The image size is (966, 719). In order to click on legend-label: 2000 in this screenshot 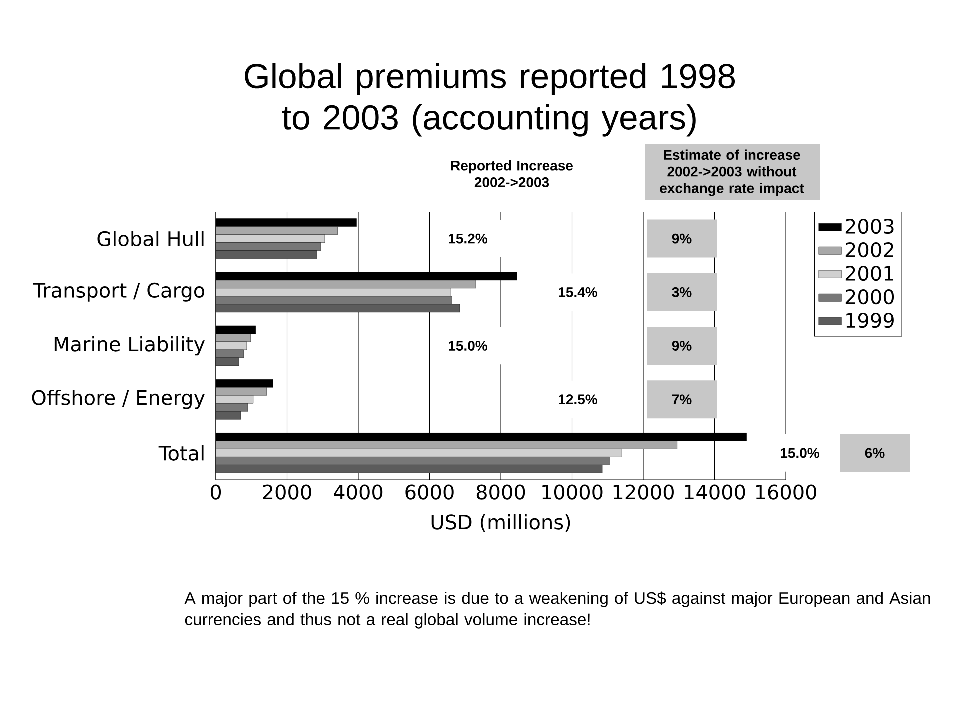, I will do `click(870, 297)`.